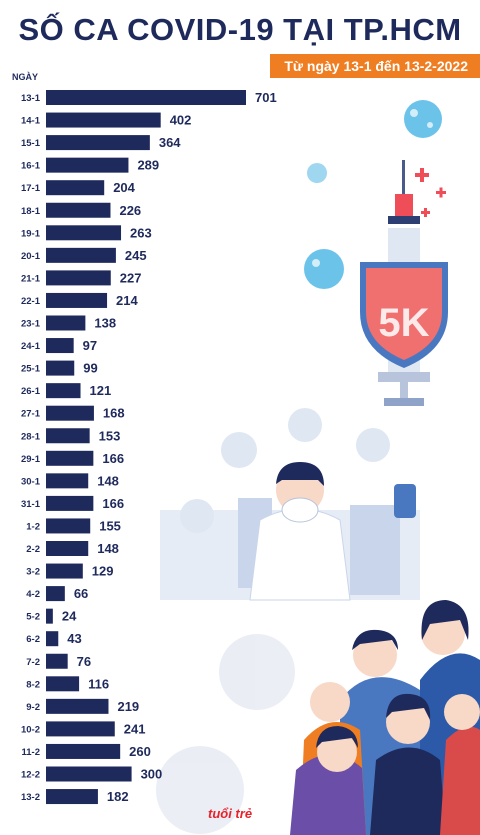 The height and width of the screenshot is (835, 480). What do you see at coordinates (33, 684) in the screenshot?
I see `category-label: 8-2` at bounding box center [33, 684].